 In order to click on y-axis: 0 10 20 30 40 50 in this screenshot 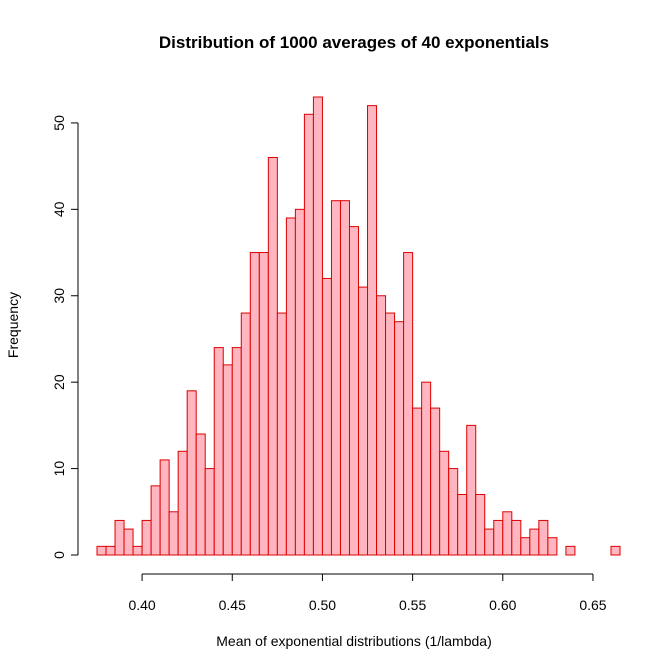, I will do `click(65, 337)`.